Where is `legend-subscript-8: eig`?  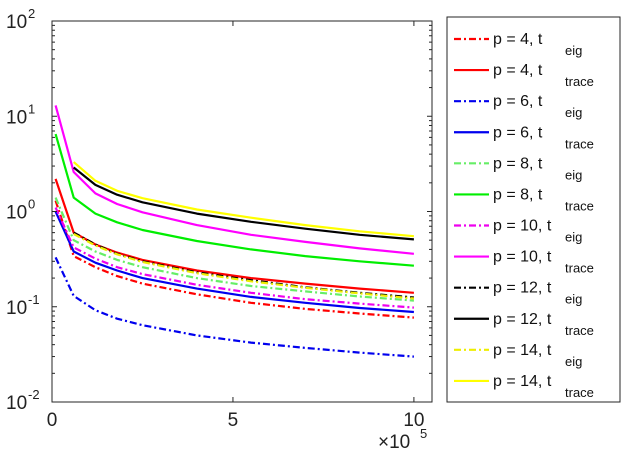 legend-subscript-8: eig is located at coordinates (573, 299).